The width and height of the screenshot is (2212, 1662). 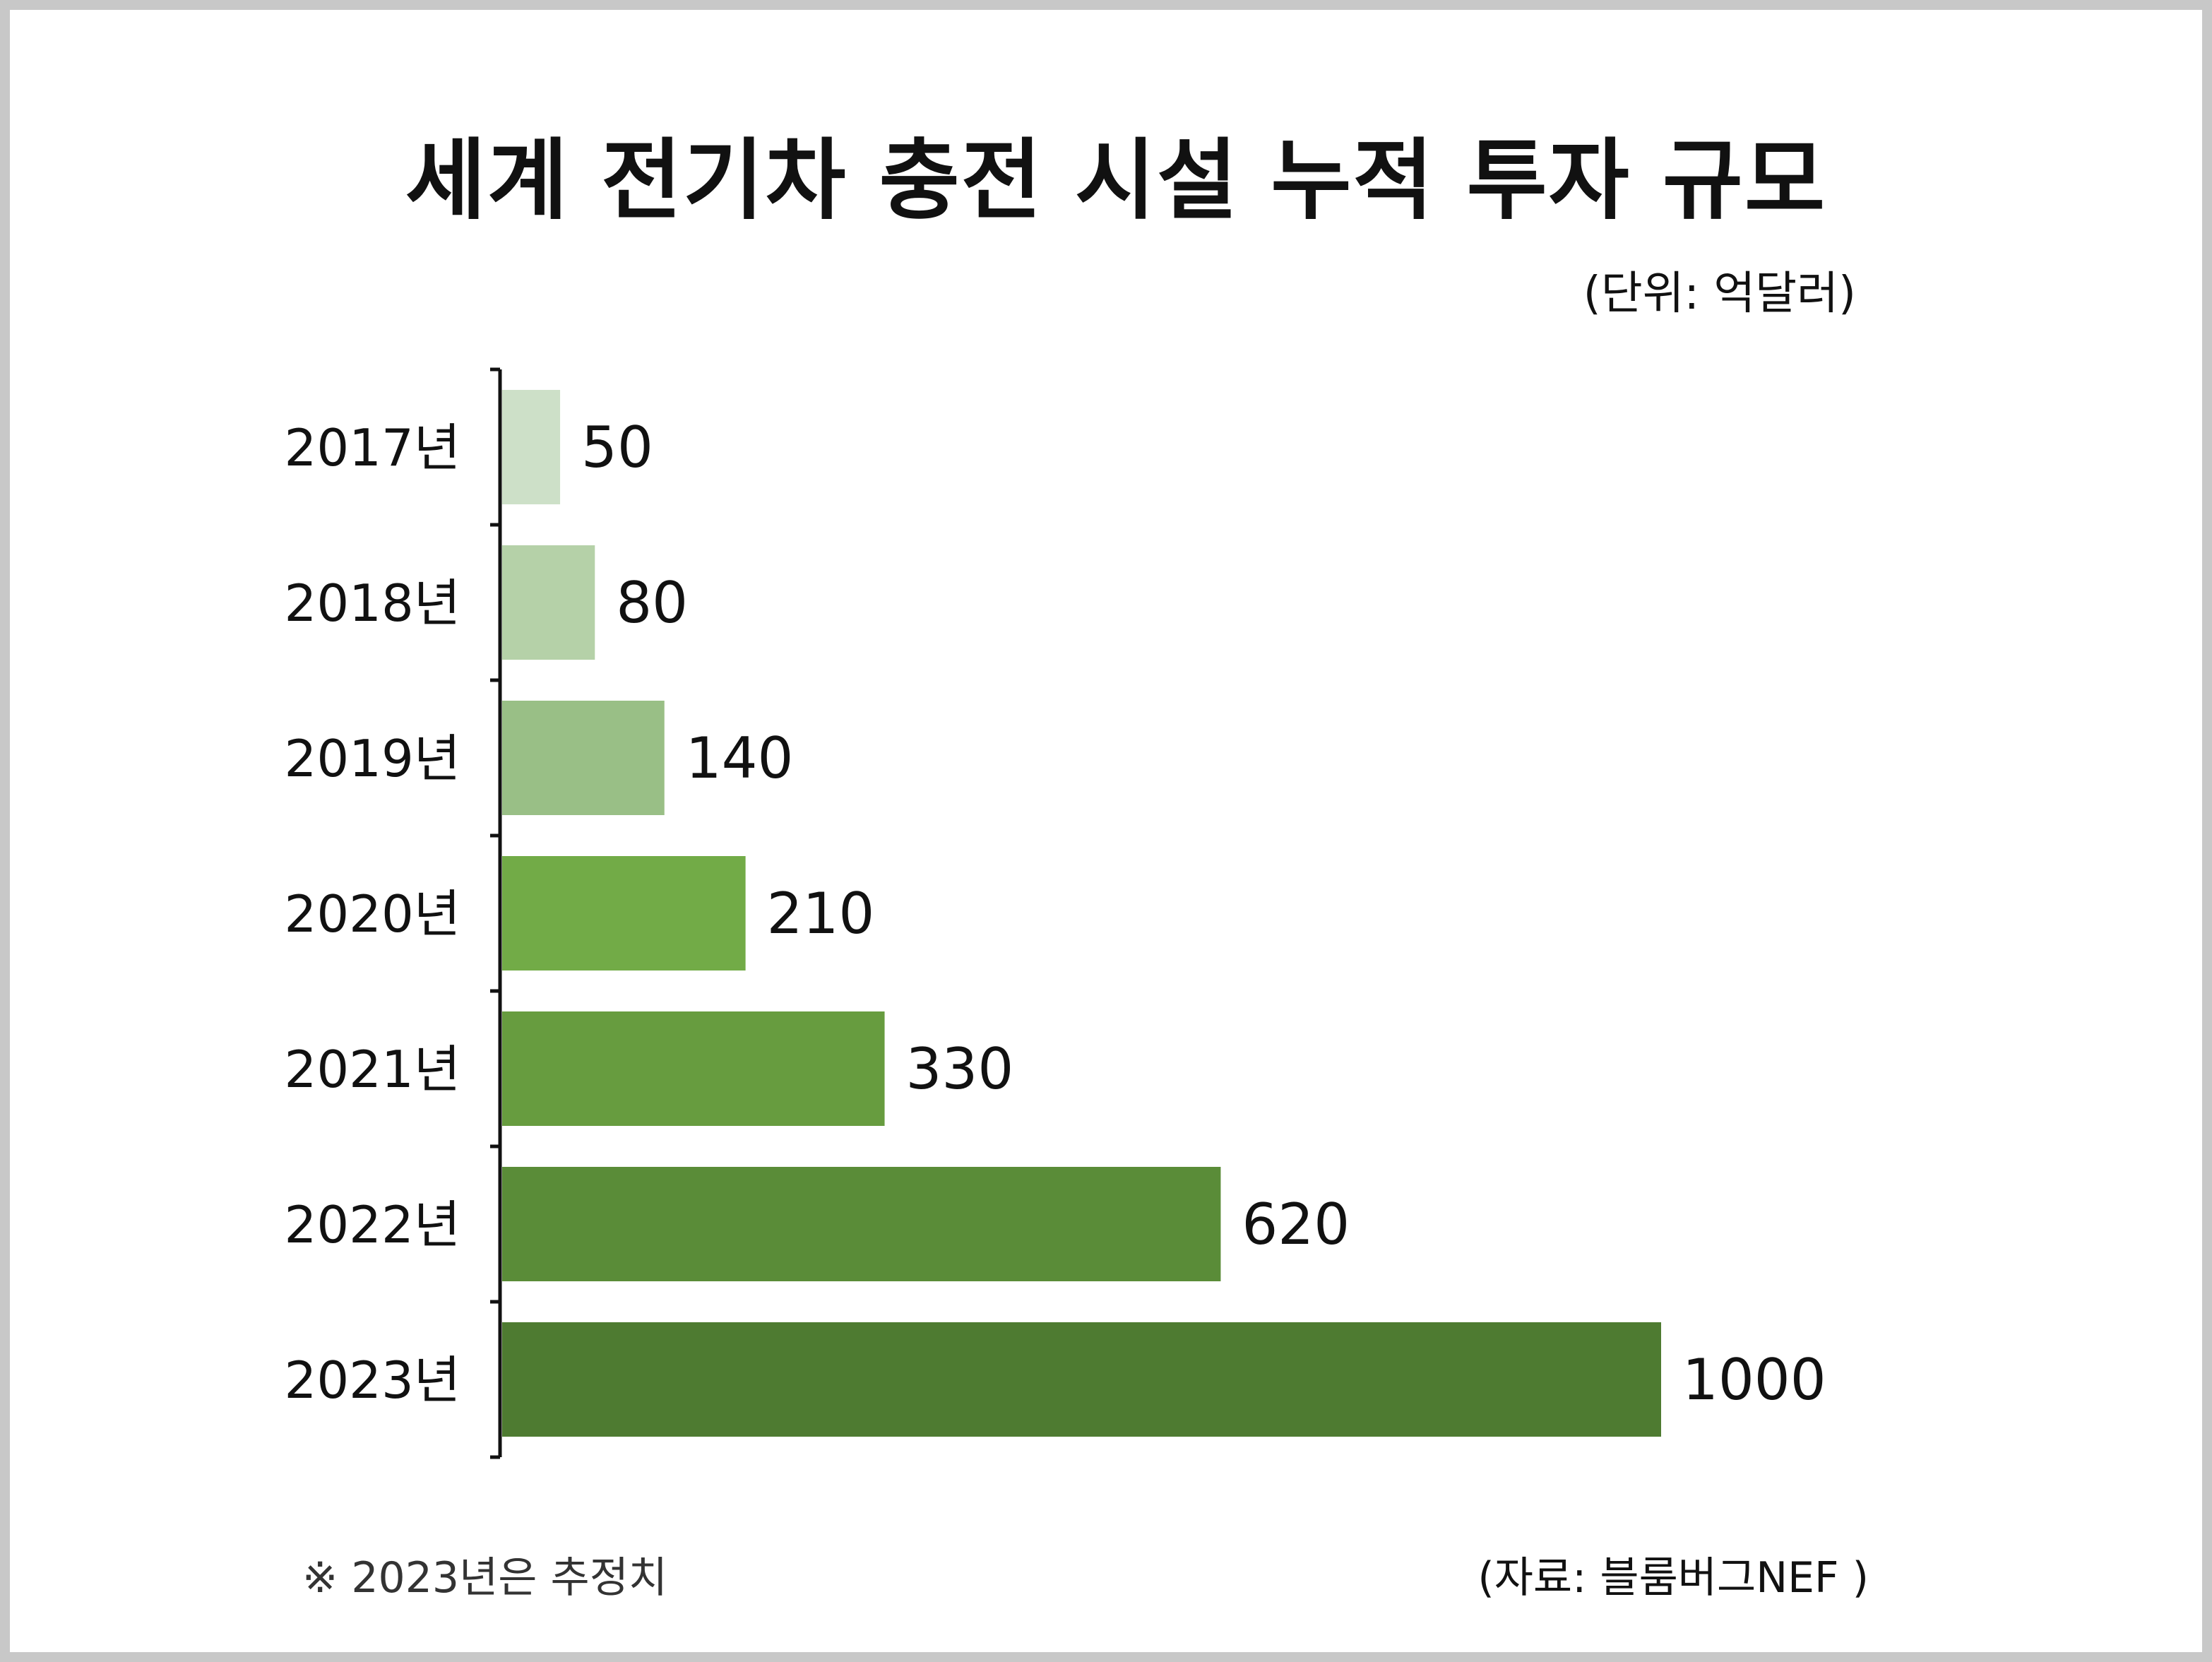 What do you see at coordinates (740, 758) in the screenshot?
I see `value-label: 140` at bounding box center [740, 758].